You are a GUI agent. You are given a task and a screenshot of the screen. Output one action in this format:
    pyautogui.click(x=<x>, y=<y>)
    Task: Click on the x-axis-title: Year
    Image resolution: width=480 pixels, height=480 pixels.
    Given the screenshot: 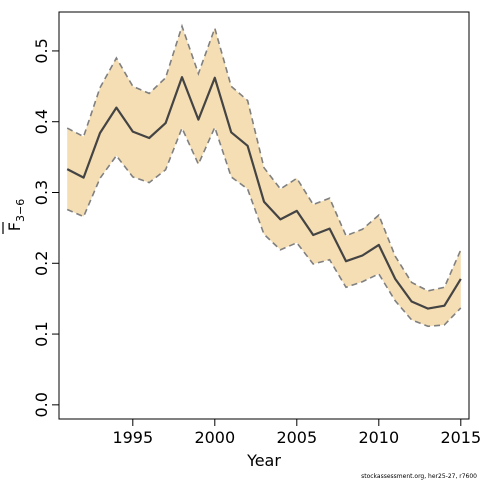 What is the action you would take?
    pyautogui.click(x=263, y=460)
    